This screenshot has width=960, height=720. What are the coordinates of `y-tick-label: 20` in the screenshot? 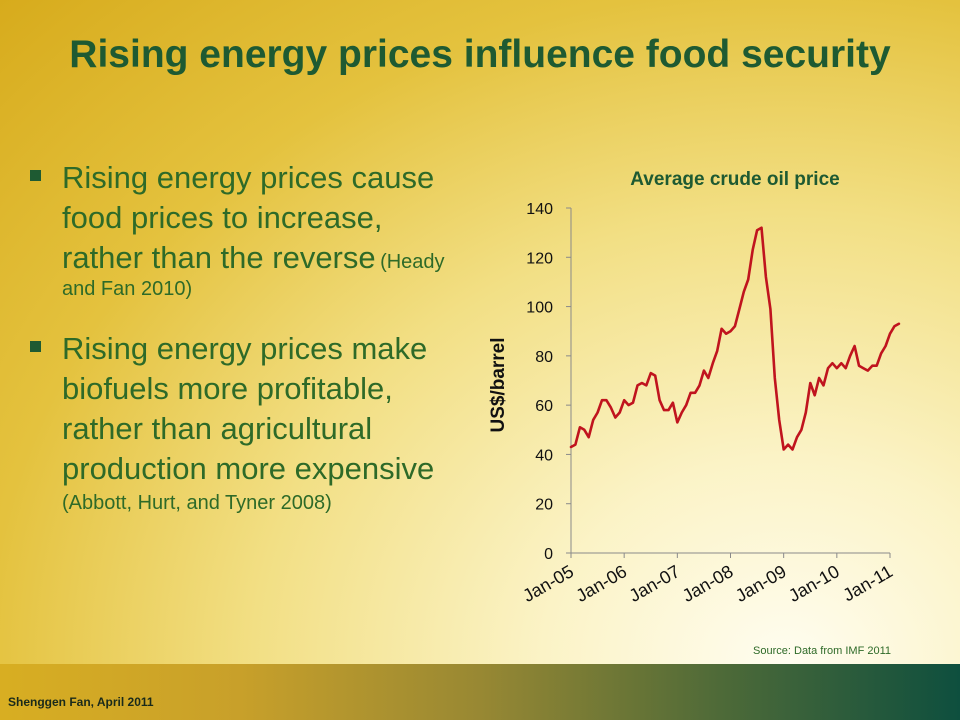 It's located at (544, 505).